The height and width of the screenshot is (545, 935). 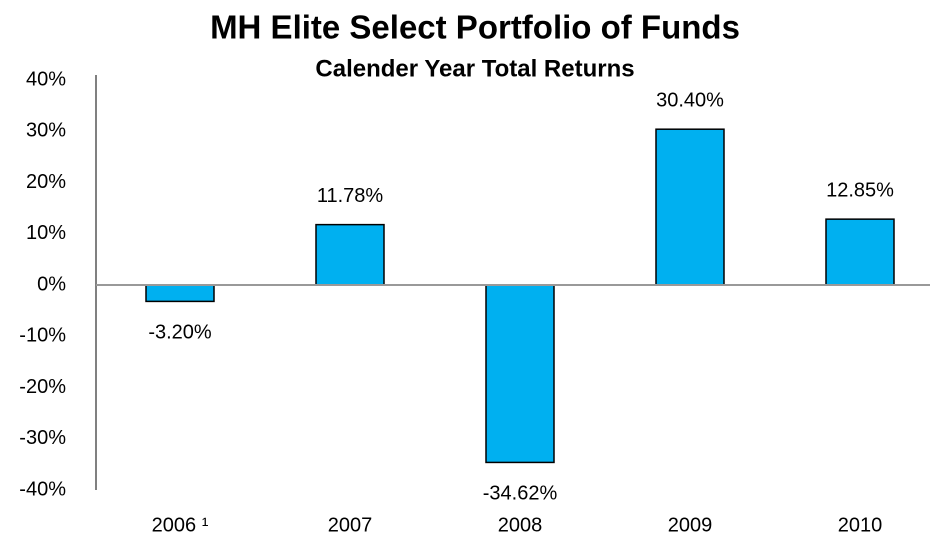 What do you see at coordinates (46, 131) in the screenshot?
I see `y-tick-label: 30%` at bounding box center [46, 131].